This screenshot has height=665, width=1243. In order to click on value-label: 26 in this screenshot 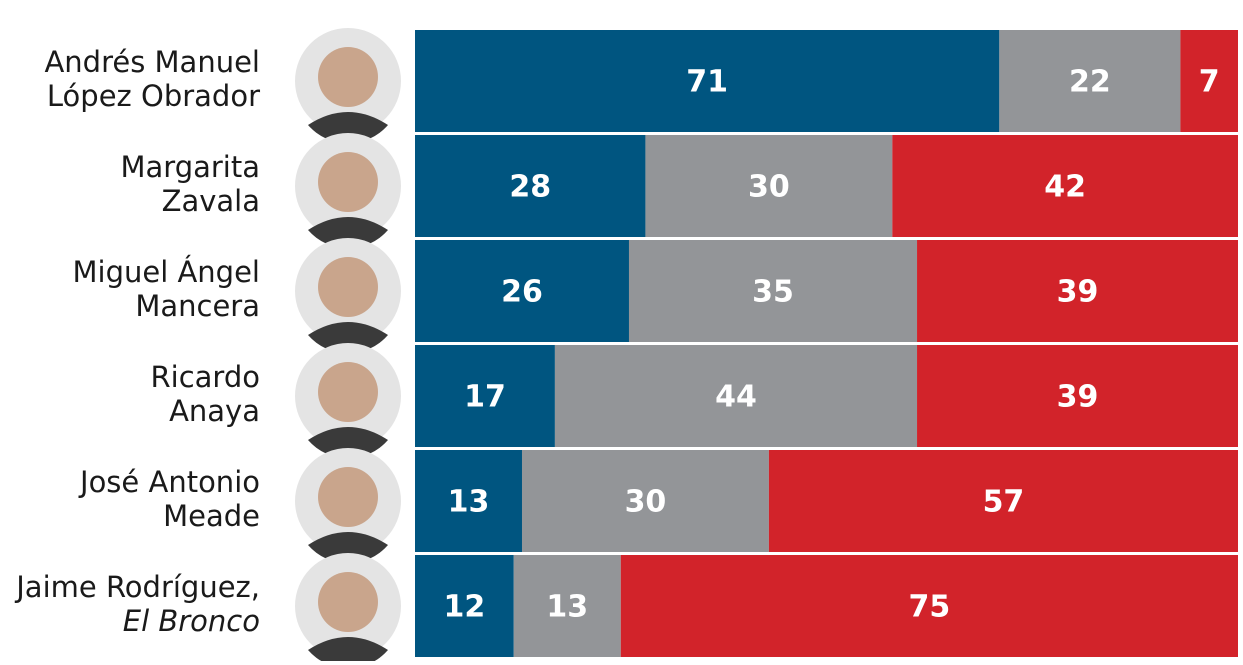, I will do `click(522, 292)`.